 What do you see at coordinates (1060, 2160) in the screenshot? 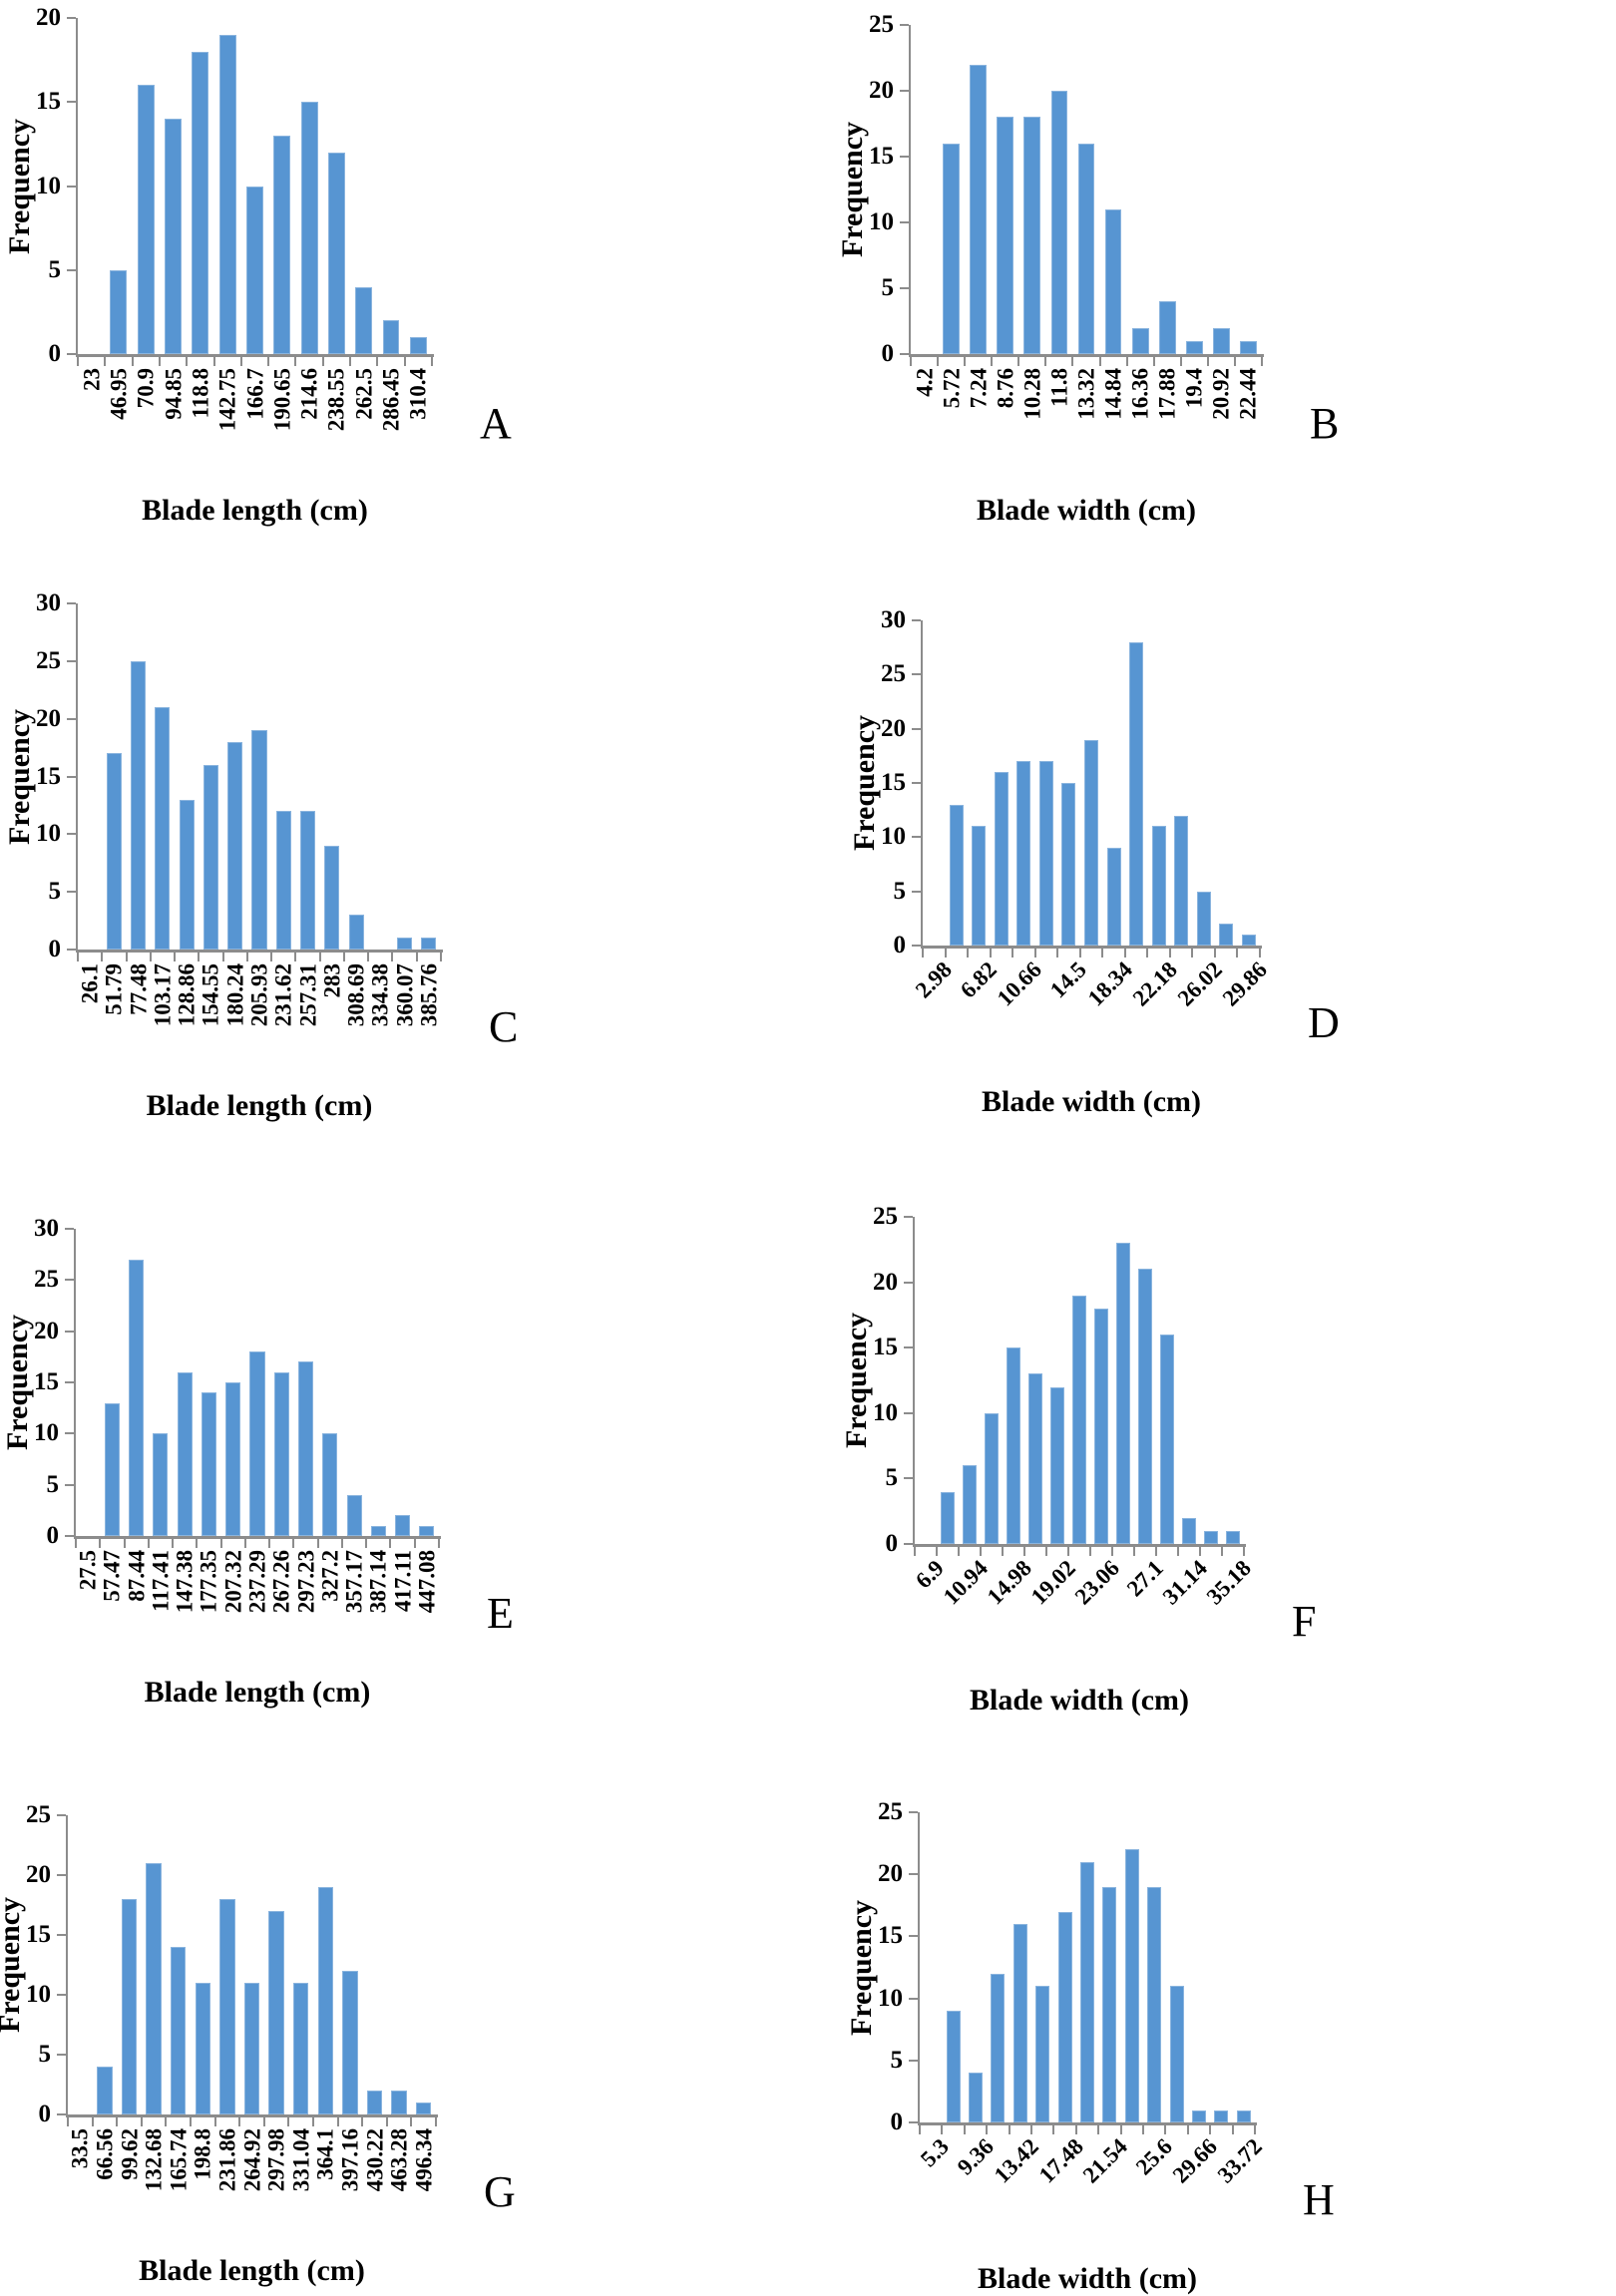
I see `x-tick-label: 17.48` at bounding box center [1060, 2160].